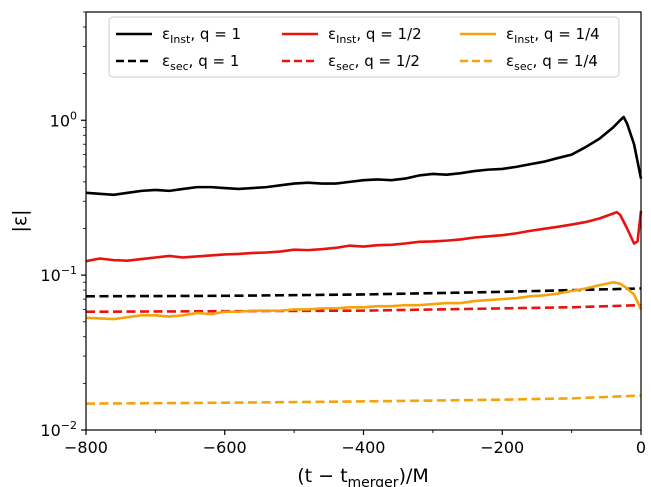 This screenshot has height=487, width=651. What do you see at coordinates (63, 119) in the screenshot?
I see `y-tick-label: 10⁰` at bounding box center [63, 119].